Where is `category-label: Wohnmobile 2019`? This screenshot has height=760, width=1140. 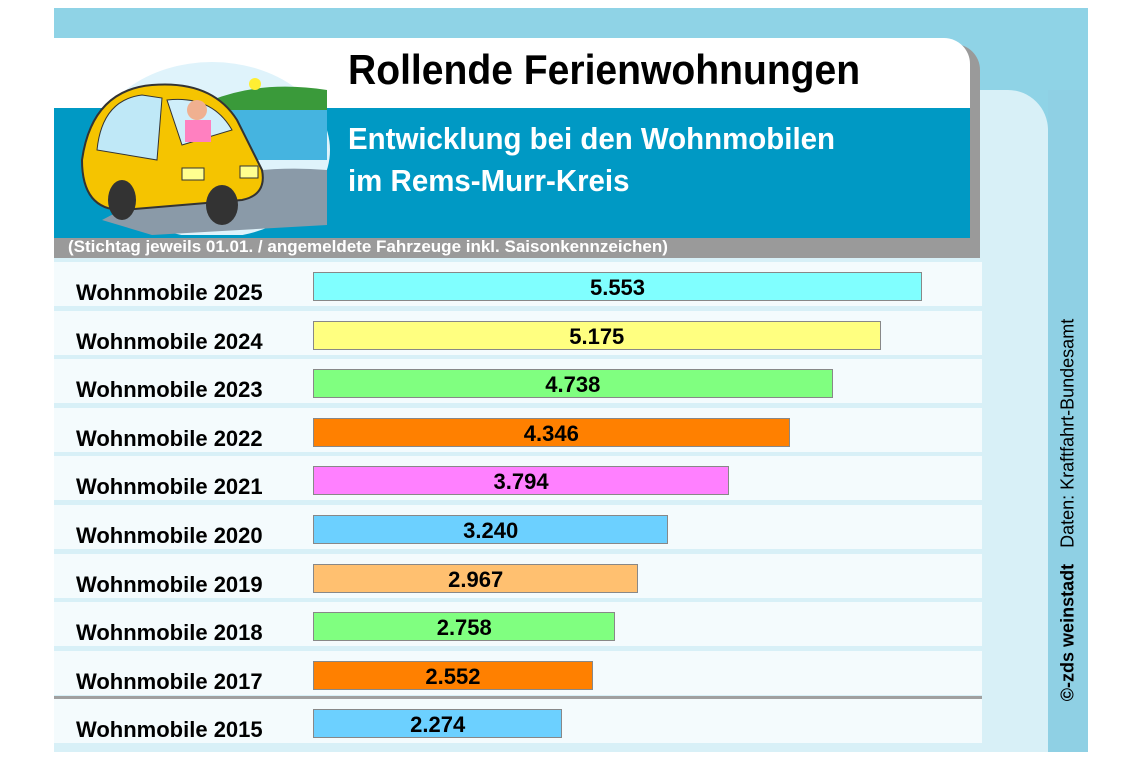 category-label: Wohnmobile 2019 is located at coordinates (169, 584).